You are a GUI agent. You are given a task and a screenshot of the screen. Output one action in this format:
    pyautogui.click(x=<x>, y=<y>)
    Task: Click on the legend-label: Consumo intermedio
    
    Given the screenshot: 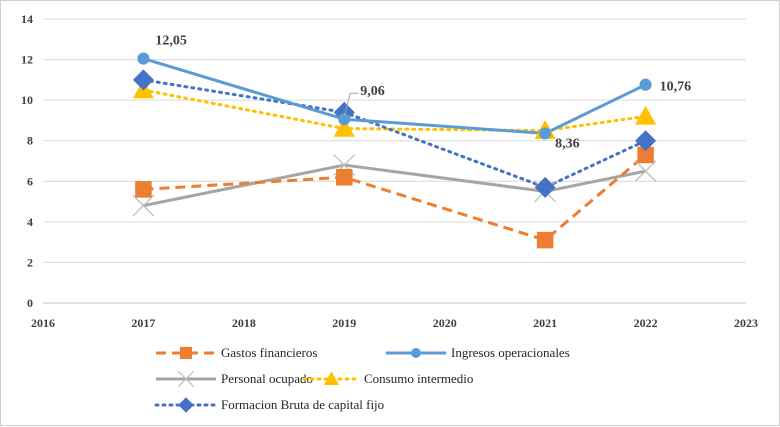 What is the action you would take?
    pyautogui.click(x=418, y=378)
    